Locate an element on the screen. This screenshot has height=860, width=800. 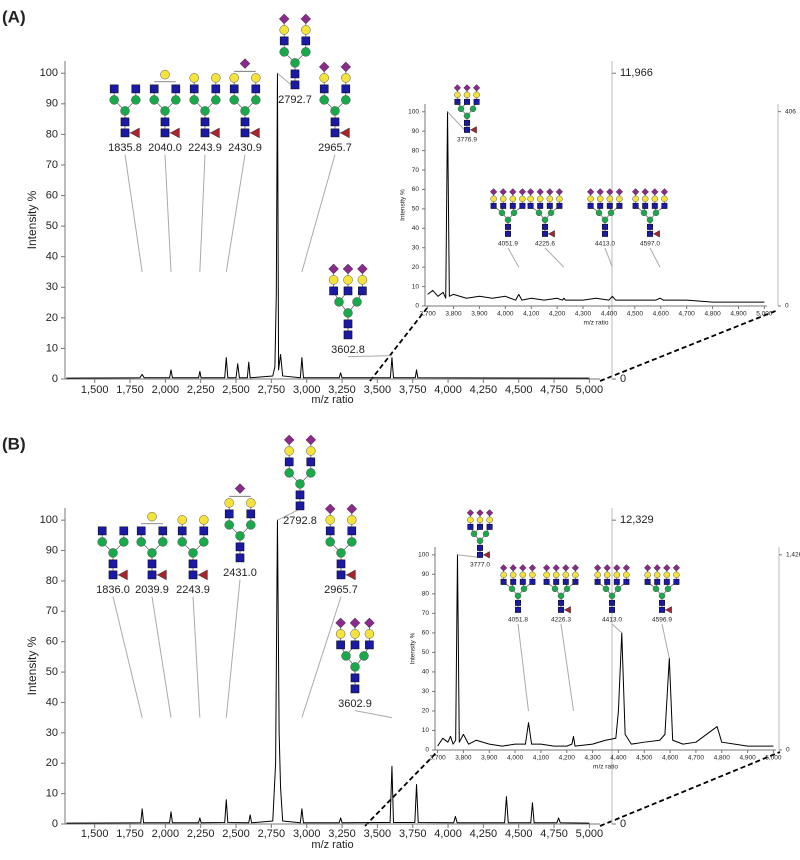
peak-label: 2430.9 is located at coordinates (245, 148).